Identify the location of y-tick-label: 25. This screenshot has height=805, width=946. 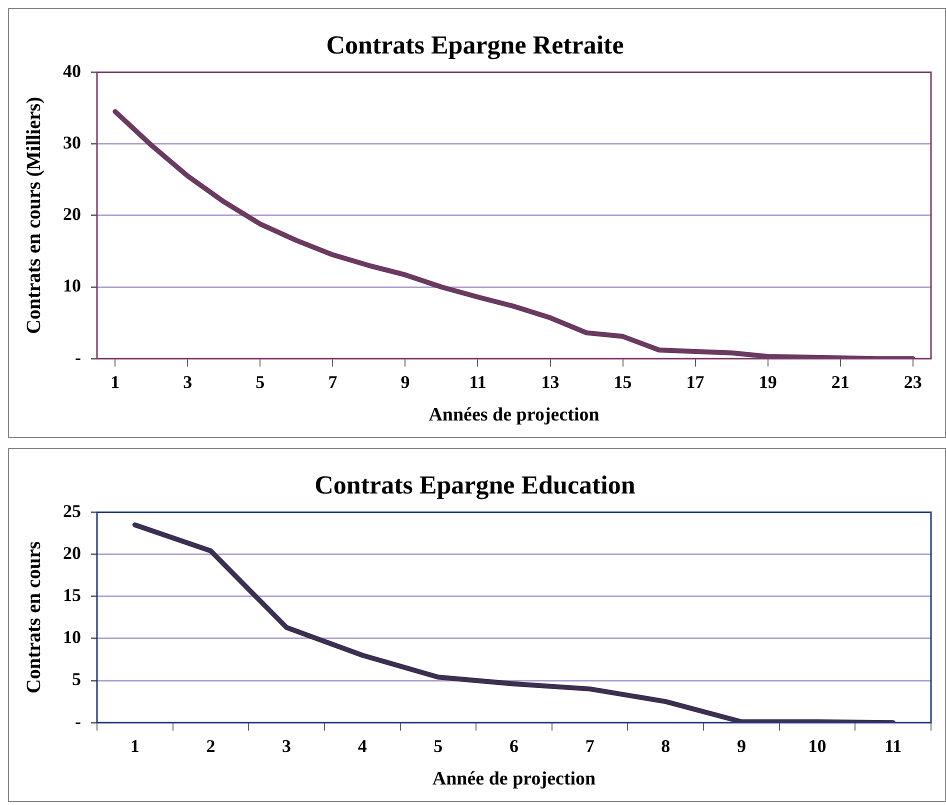
(72, 510).